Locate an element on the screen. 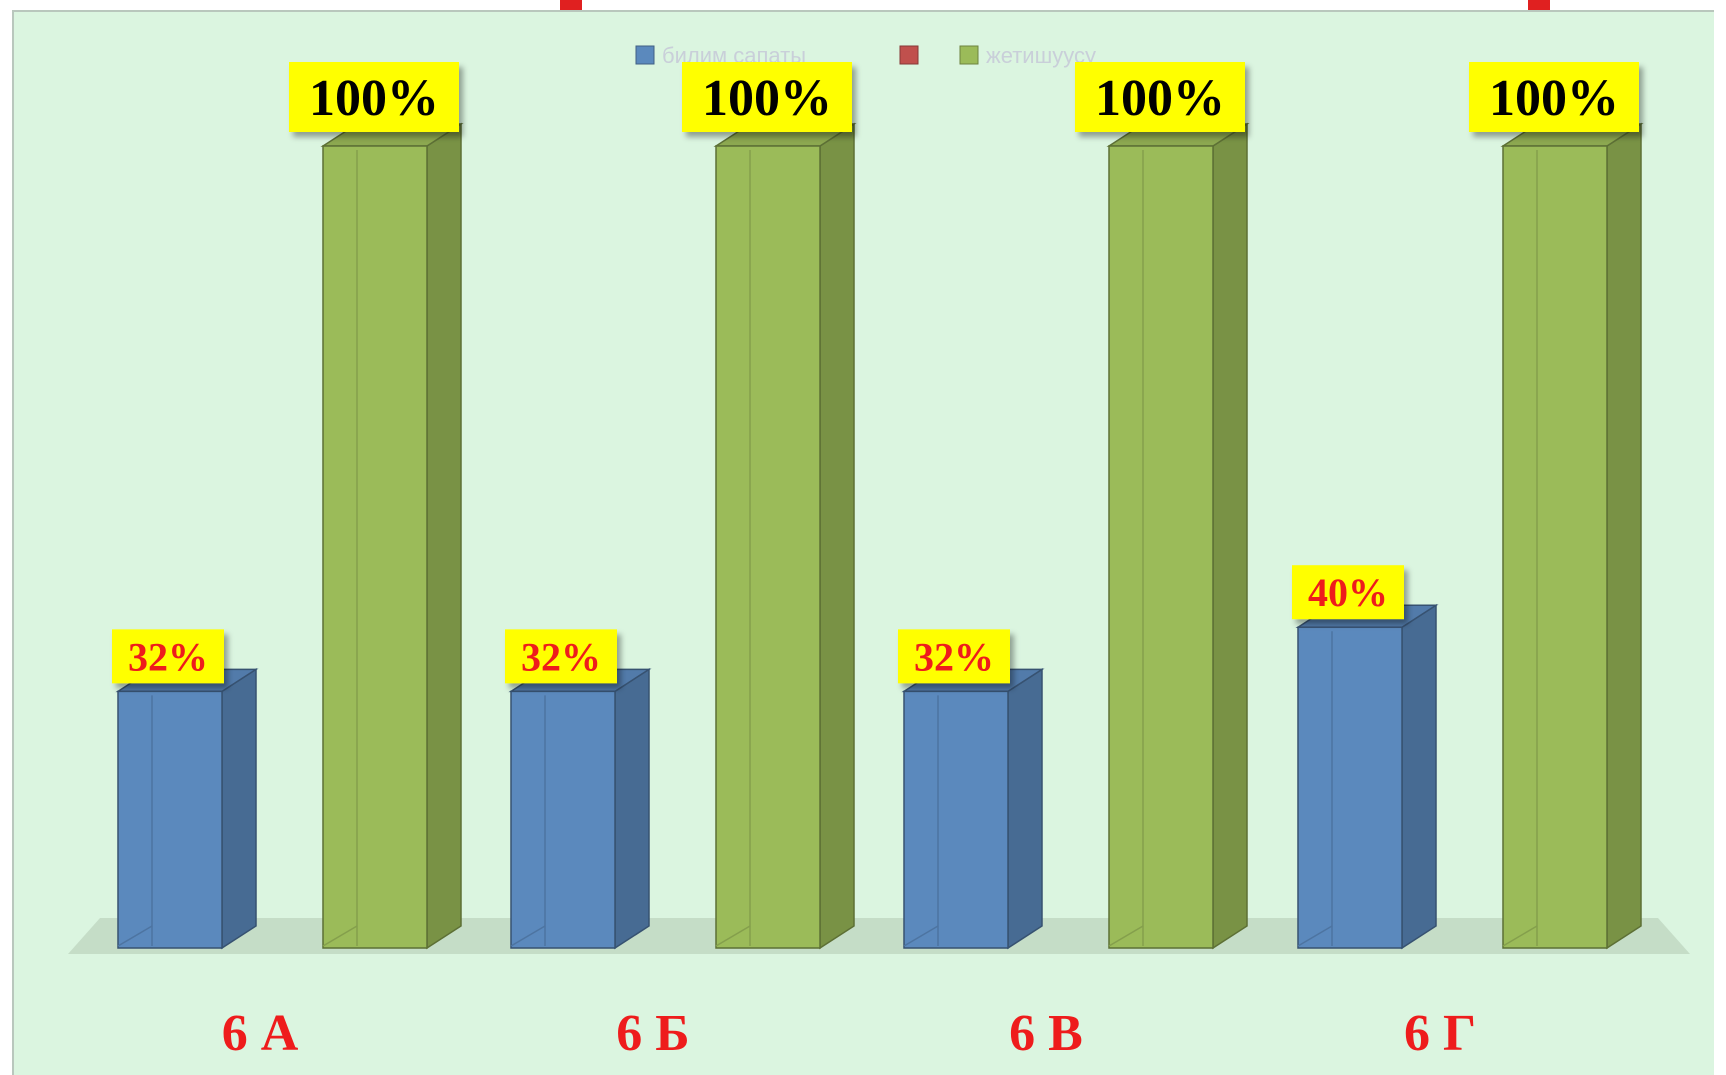 This screenshot has width=1726, height=1075. data-label-1-3: 32% is located at coordinates (954, 656).